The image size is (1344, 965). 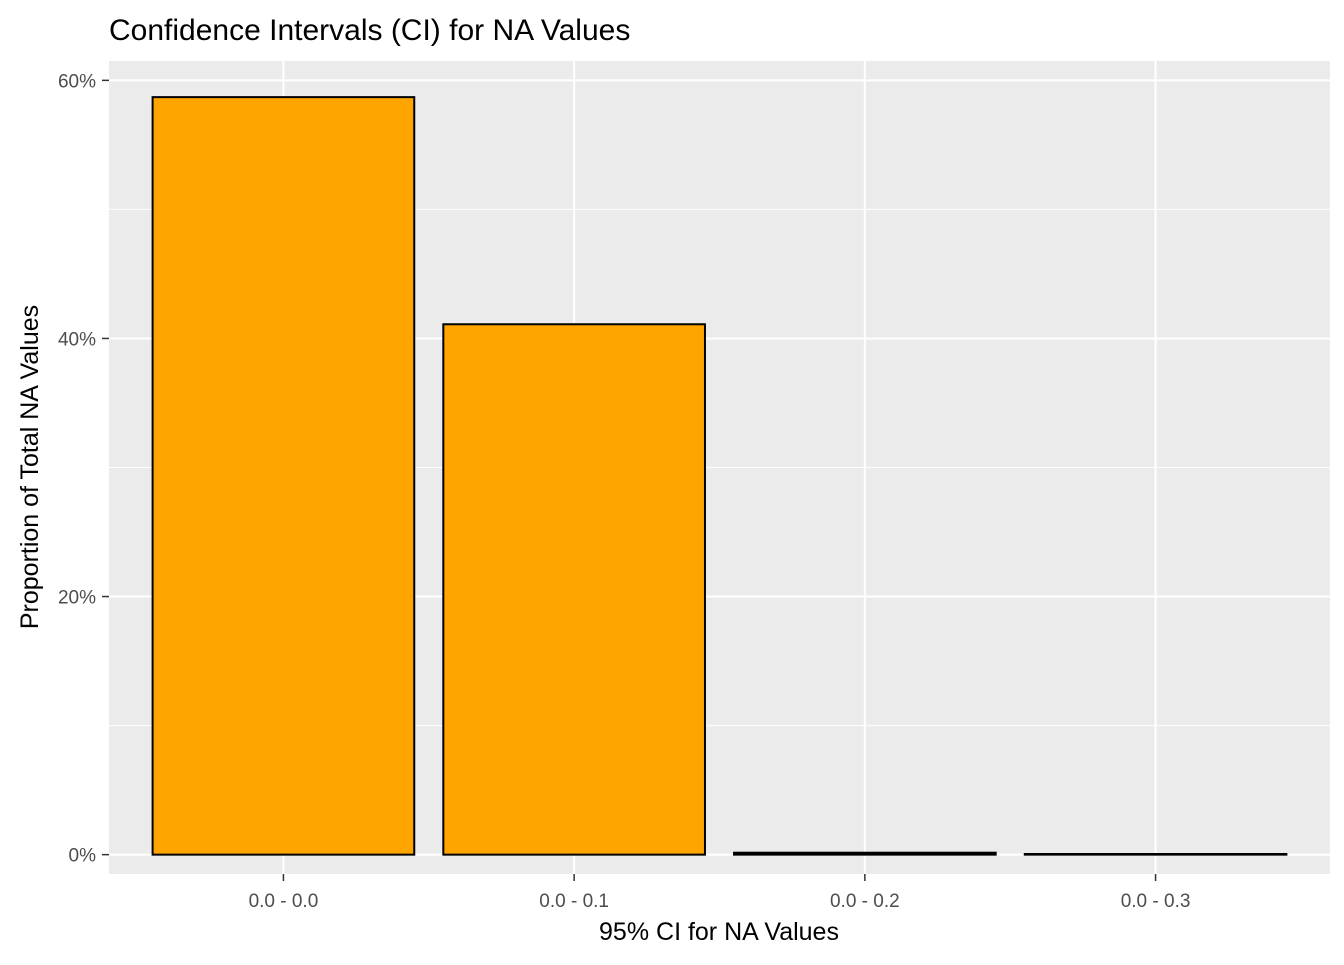 What do you see at coordinates (30, 467) in the screenshot?
I see `y-axis-title: Proportion of Total NA Values` at bounding box center [30, 467].